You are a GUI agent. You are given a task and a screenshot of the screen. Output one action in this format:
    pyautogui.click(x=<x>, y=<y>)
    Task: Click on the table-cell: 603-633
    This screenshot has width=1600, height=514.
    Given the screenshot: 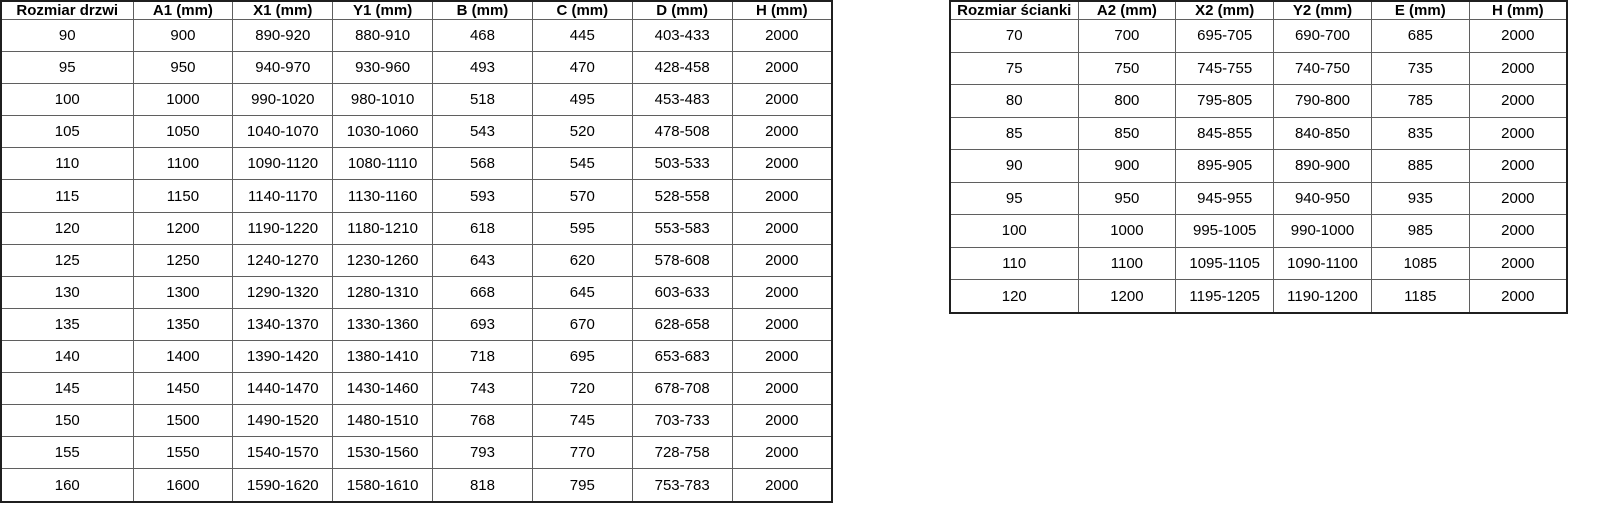 What is the action you would take?
    pyautogui.click(x=682, y=292)
    